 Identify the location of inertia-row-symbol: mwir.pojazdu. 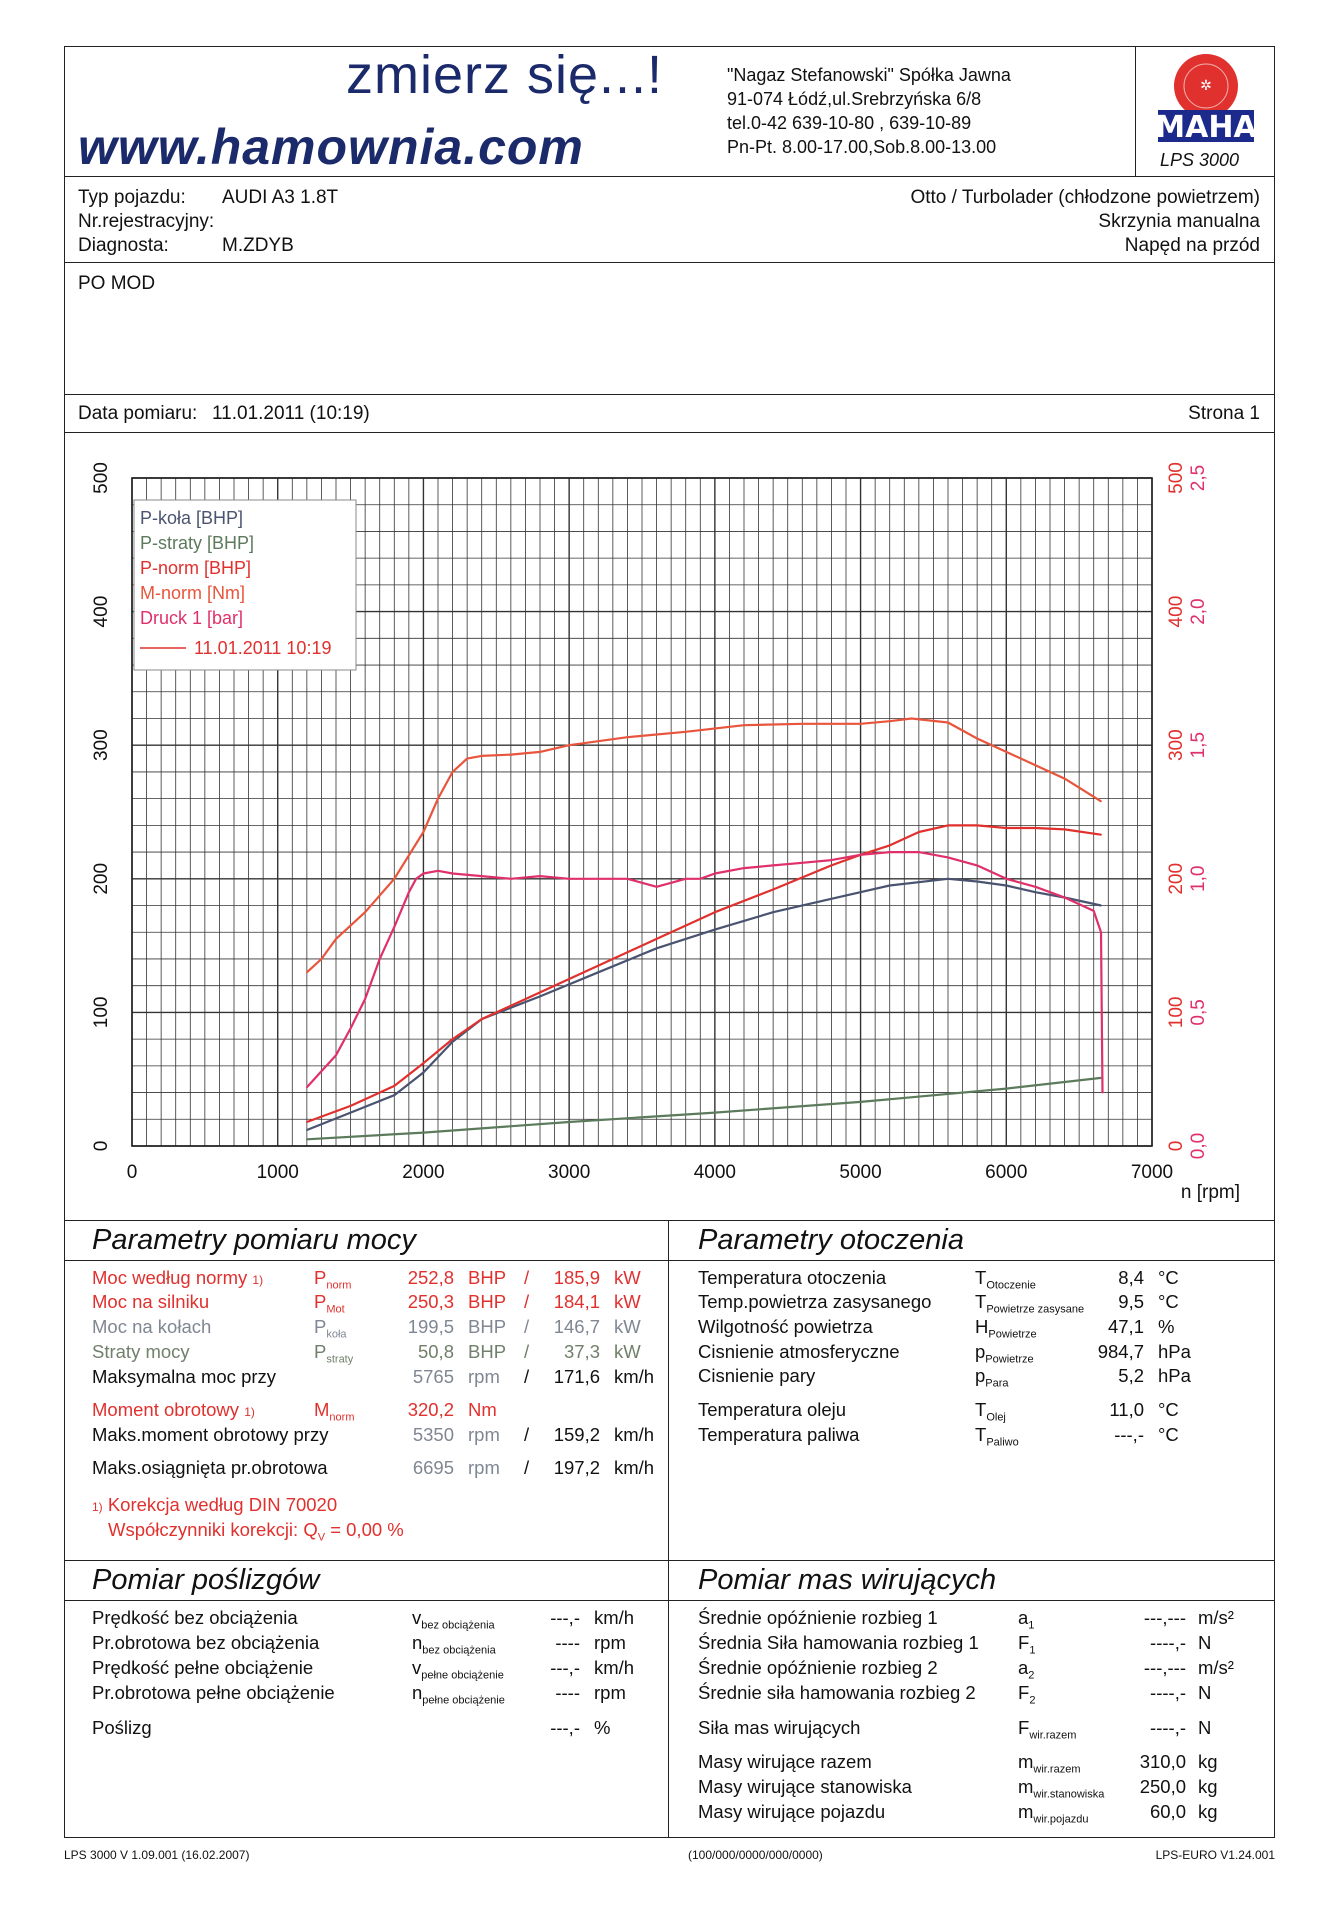
(1053, 1816).